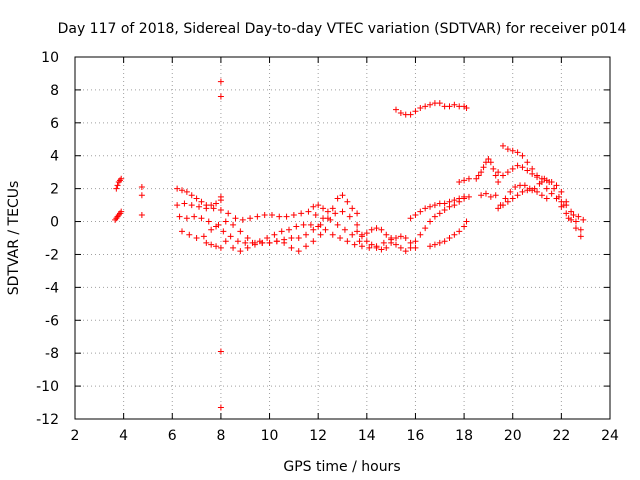  What do you see at coordinates (54, 124) in the screenshot?
I see `y-tick-label: 6` at bounding box center [54, 124].